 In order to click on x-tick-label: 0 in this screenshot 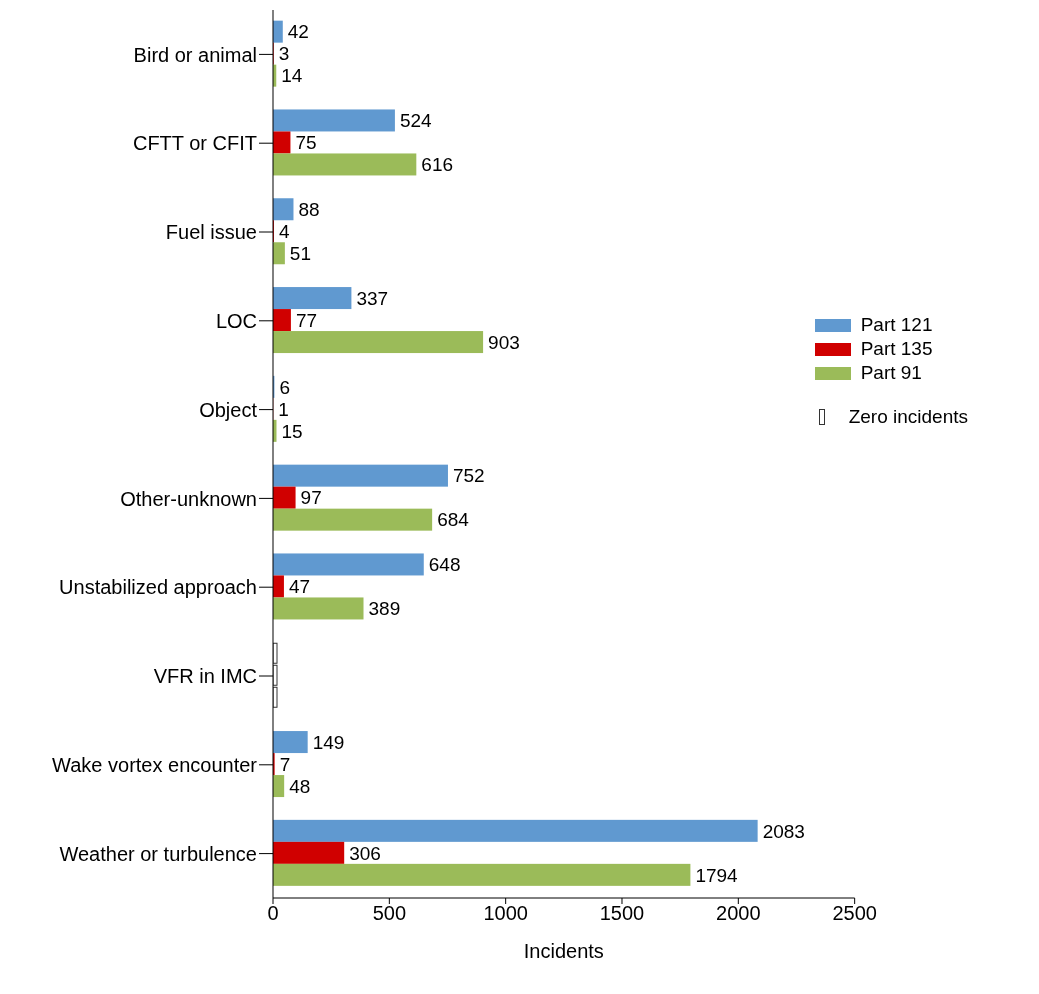, I will do `click(273, 913)`.